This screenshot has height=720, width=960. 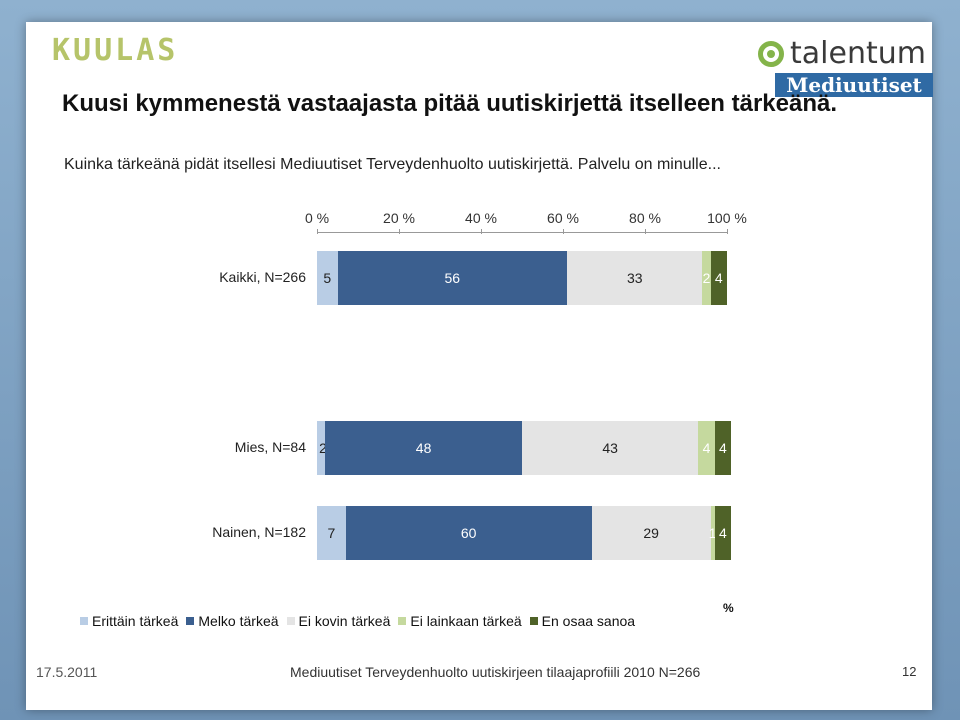 What do you see at coordinates (399, 218) in the screenshot?
I see `x-tick-label: 20 %` at bounding box center [399, 218].